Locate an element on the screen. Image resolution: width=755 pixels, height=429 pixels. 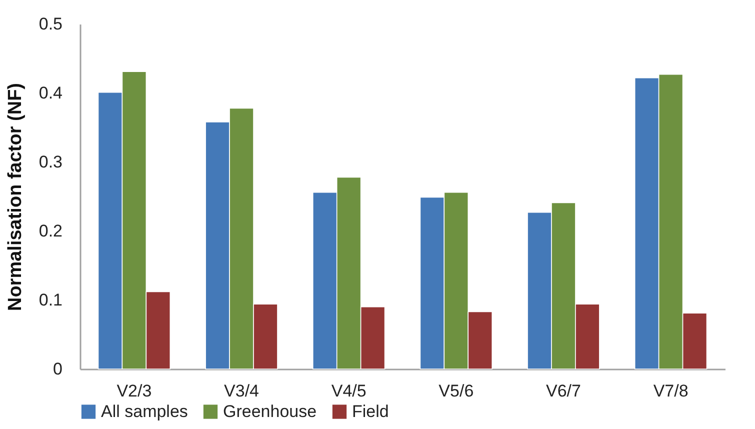
y-axis-title: Normalisation factor (NF) is located at coordinates (15, 197).